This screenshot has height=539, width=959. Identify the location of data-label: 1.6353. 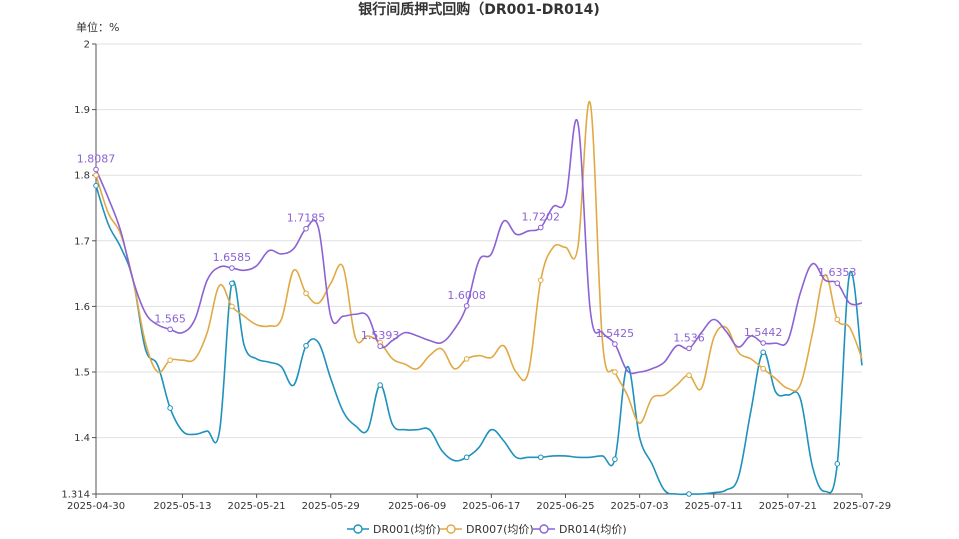
(837, 272).